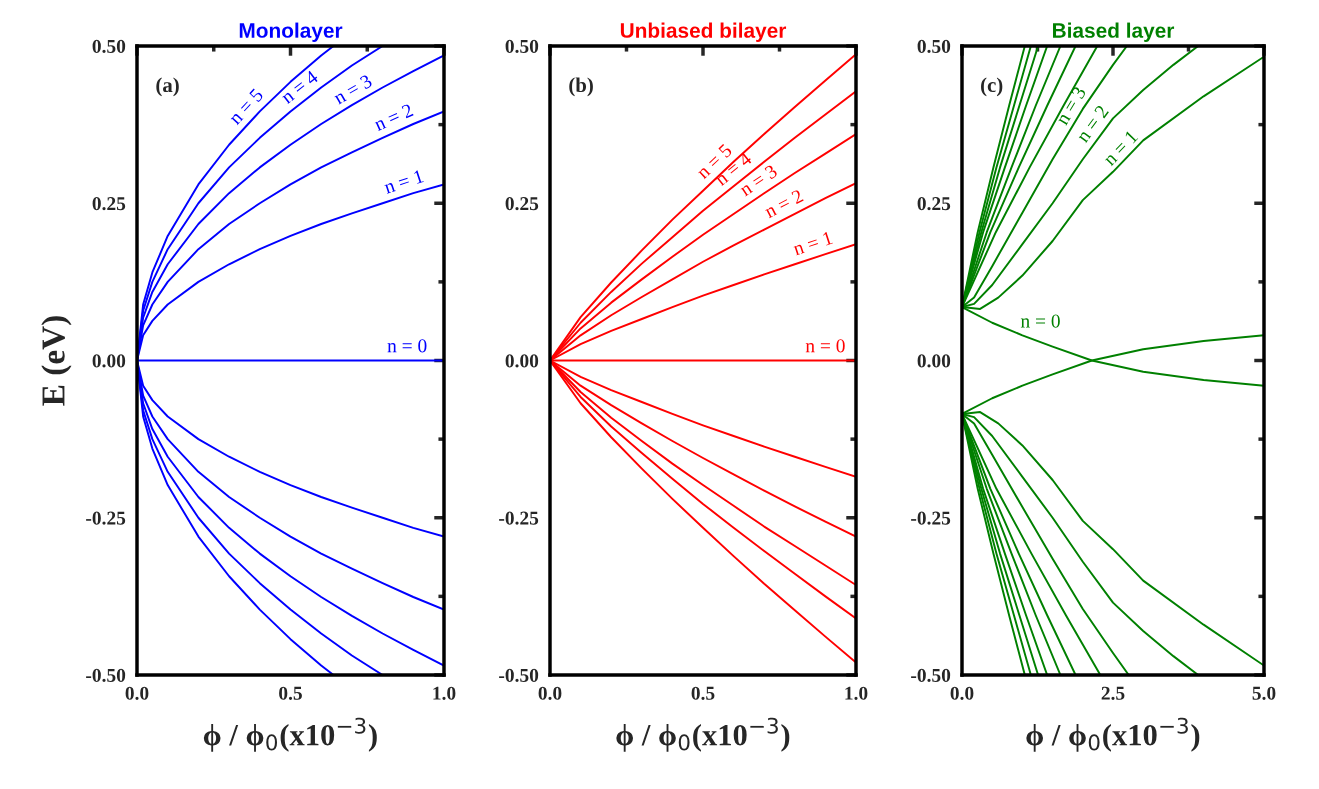  Describe the element at coordinates (291, 32) in the screenshot. I see `chart-title: Monolayer` at that location.